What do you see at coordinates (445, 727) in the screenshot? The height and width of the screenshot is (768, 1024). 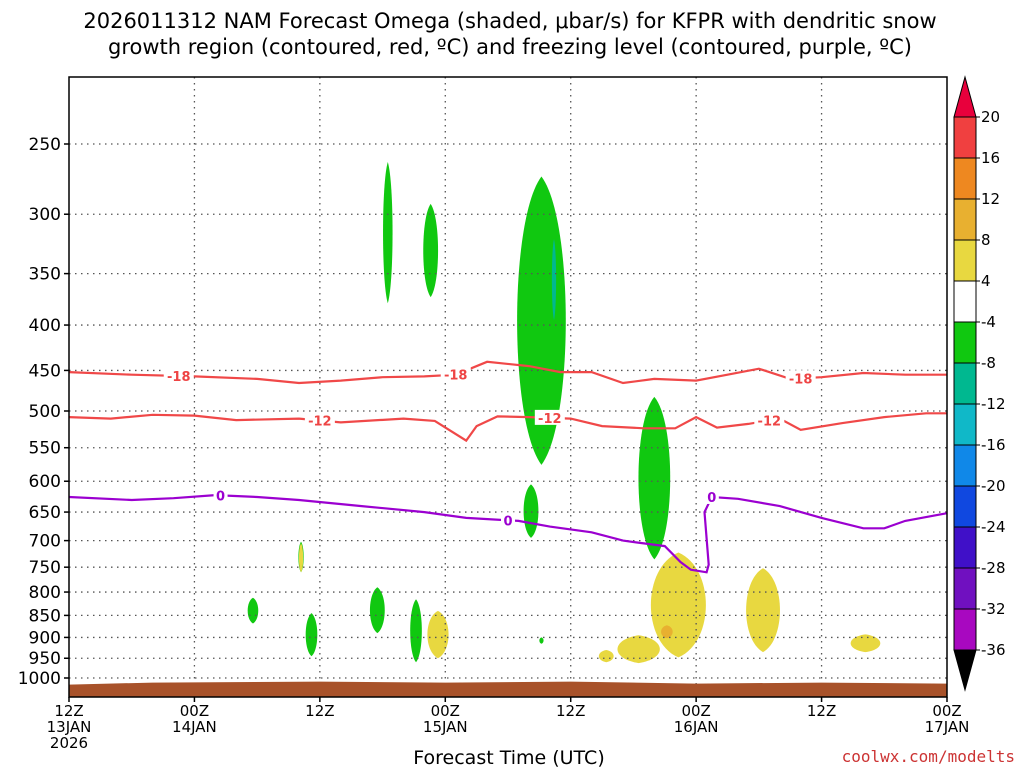 I see `x-tick-label: 15JAN` at bounding box center [445, 727].